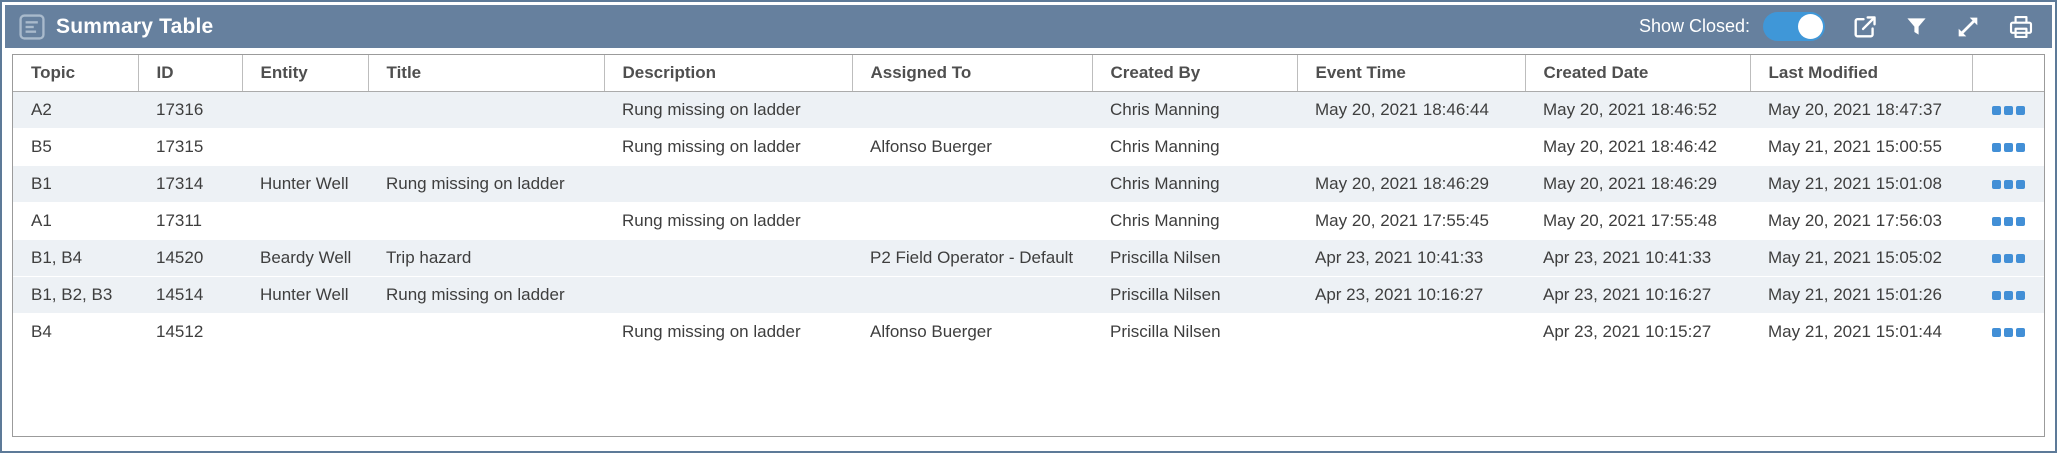 The image size is (2057, 453). What do you see at coordinates (305, 295) in the screenshot?
I see `cell-entity: Hunter Well` at bounding box center [305, 295].